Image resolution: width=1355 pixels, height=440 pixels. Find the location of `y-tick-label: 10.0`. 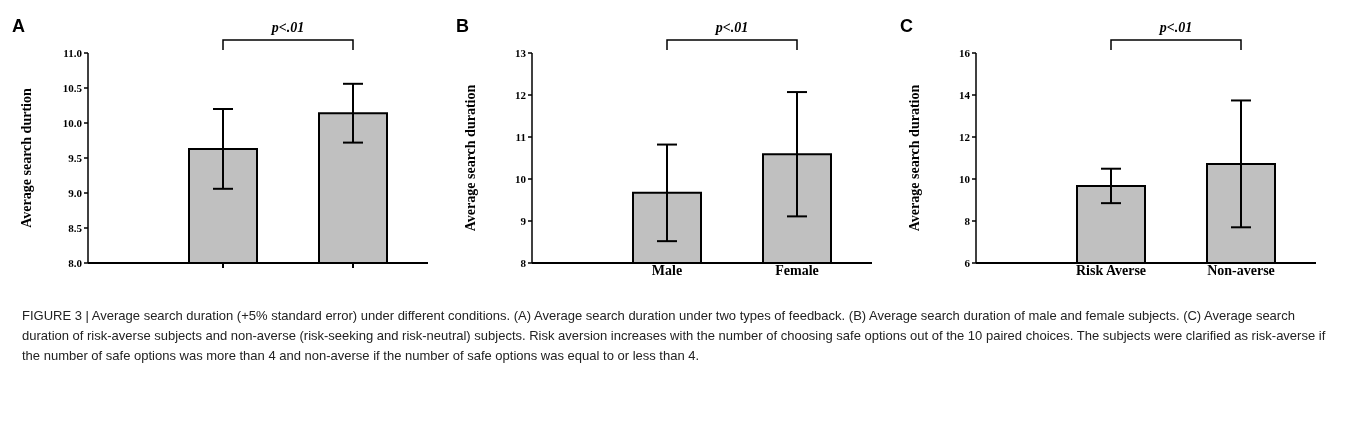

y-tick-label: 10.0 is located at coordinates (72, 122).